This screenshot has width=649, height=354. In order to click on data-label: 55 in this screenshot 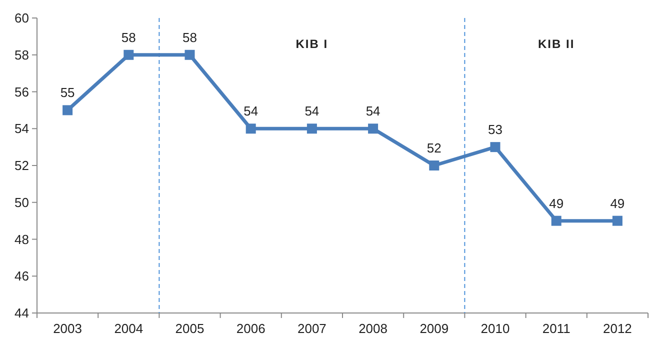, I will do `click(67, 92)`.